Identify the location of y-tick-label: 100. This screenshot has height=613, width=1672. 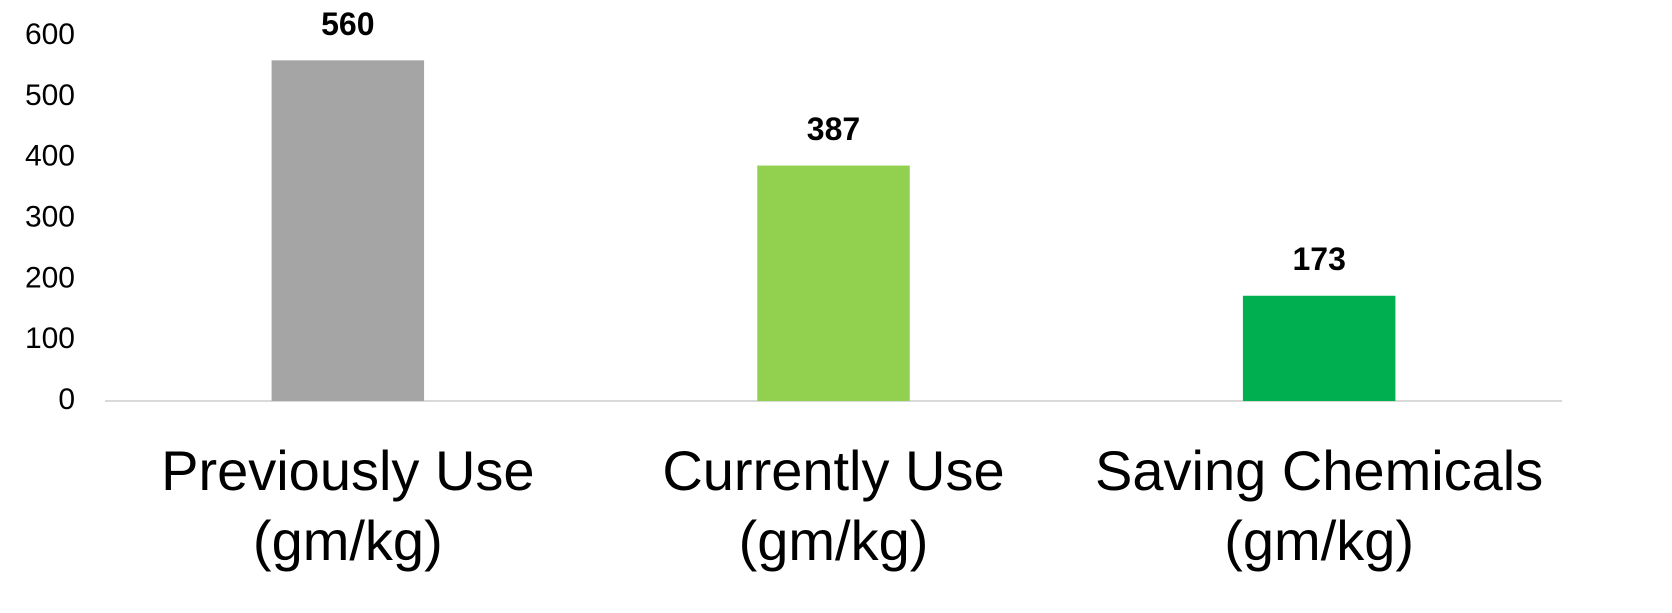
(50, 338).